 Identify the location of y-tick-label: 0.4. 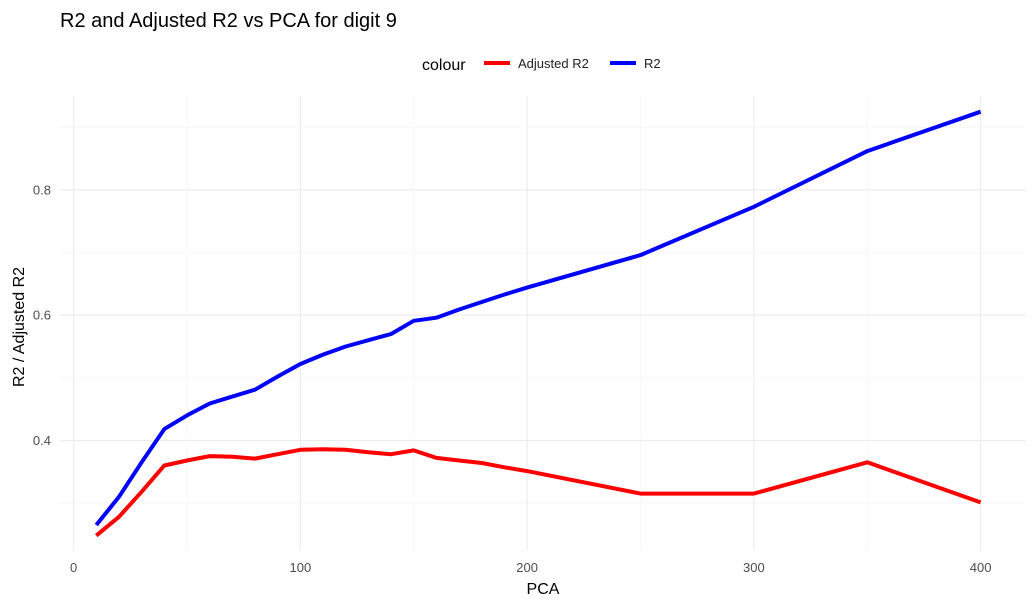
(42, 440).